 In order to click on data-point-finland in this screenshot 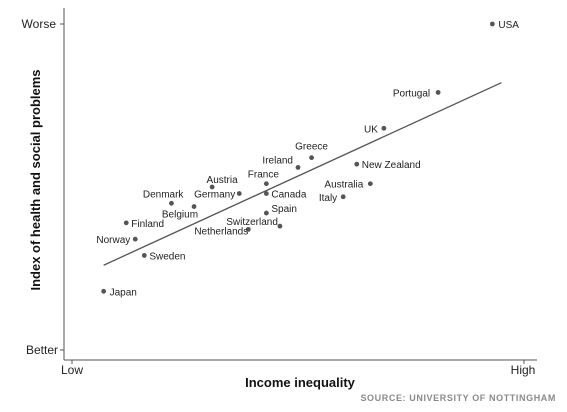, I will do `click(126, 223)`.